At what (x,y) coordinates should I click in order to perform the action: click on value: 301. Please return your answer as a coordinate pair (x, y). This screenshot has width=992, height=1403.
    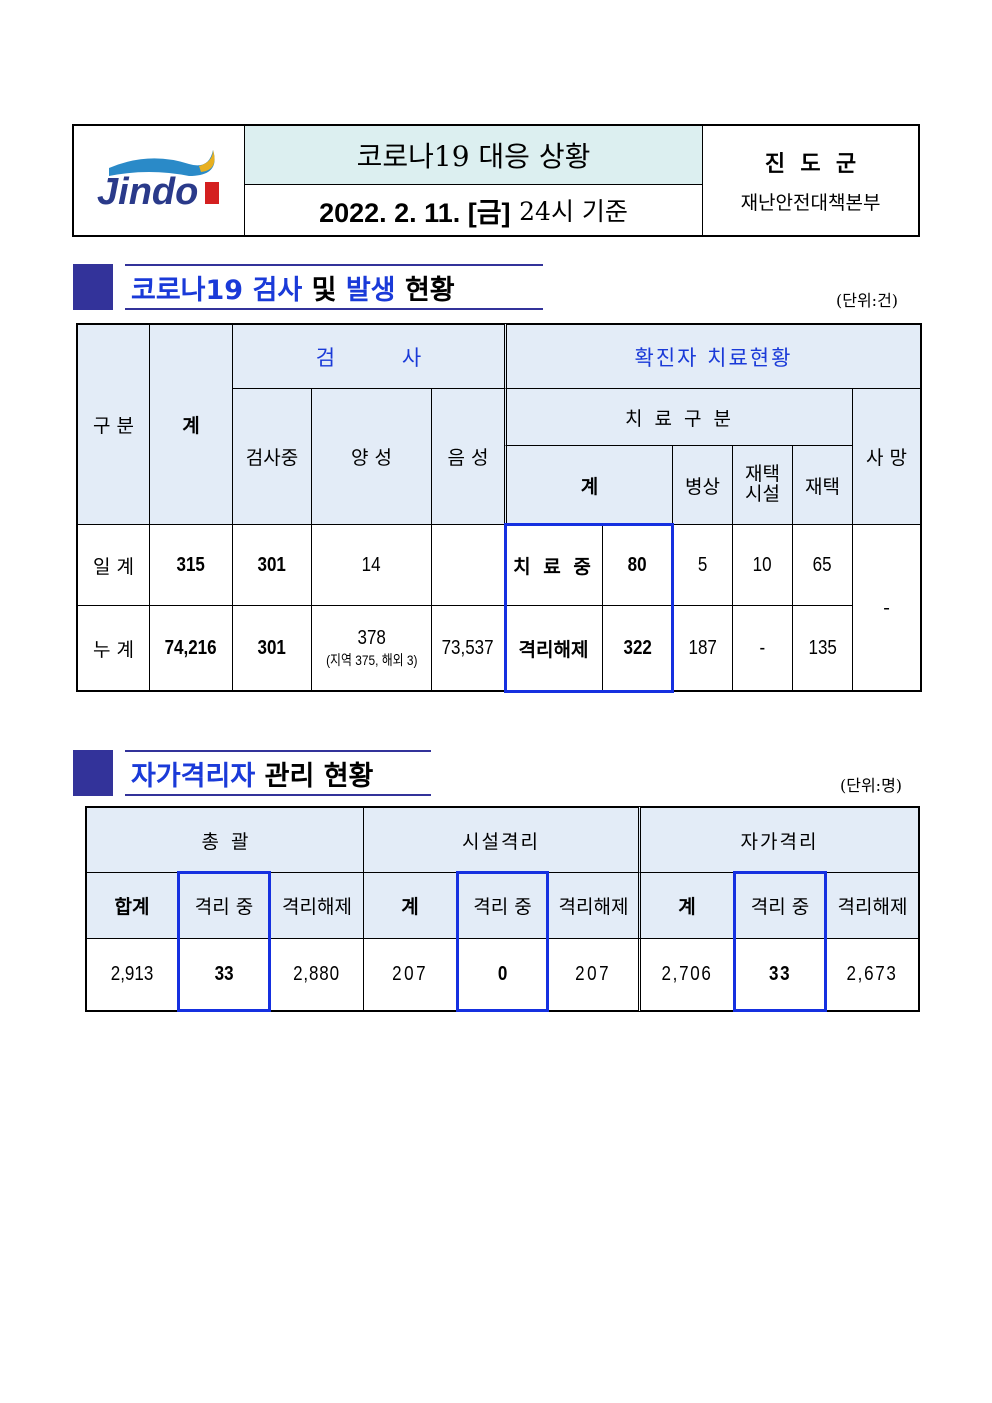
    Looking at the image, I should click on (272, 564).